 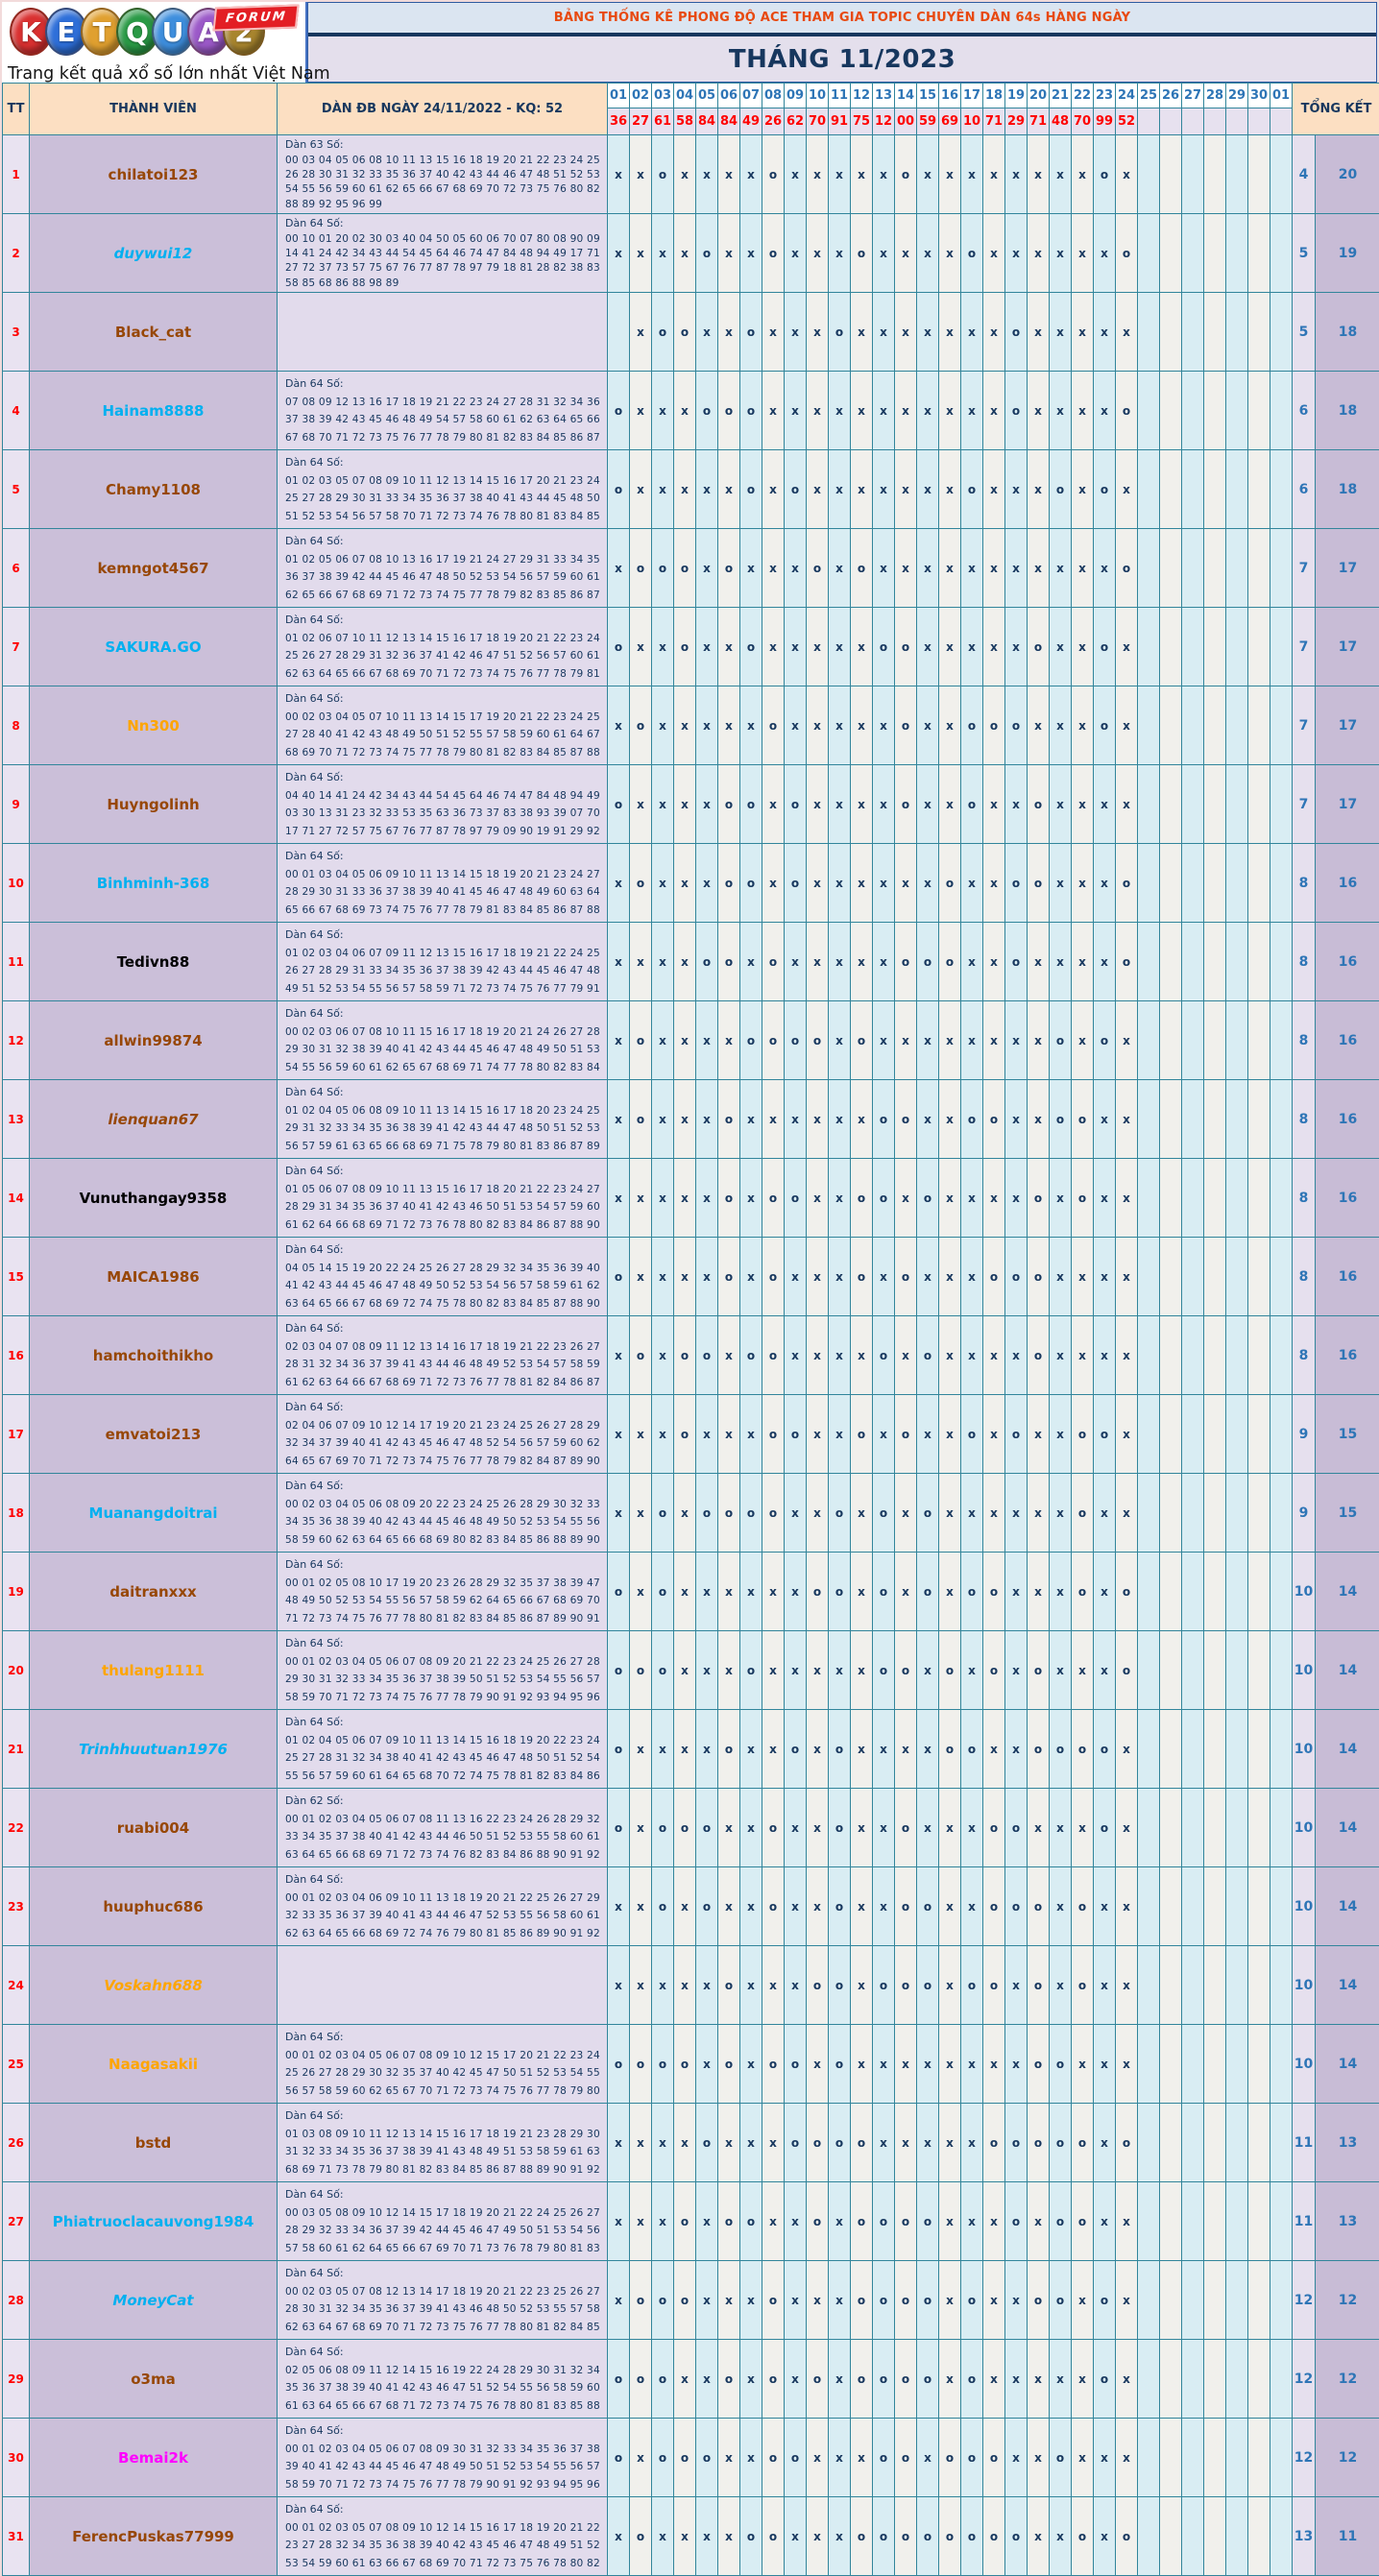 I want to click on day-header-4: 04, so click(x=685, y=96).